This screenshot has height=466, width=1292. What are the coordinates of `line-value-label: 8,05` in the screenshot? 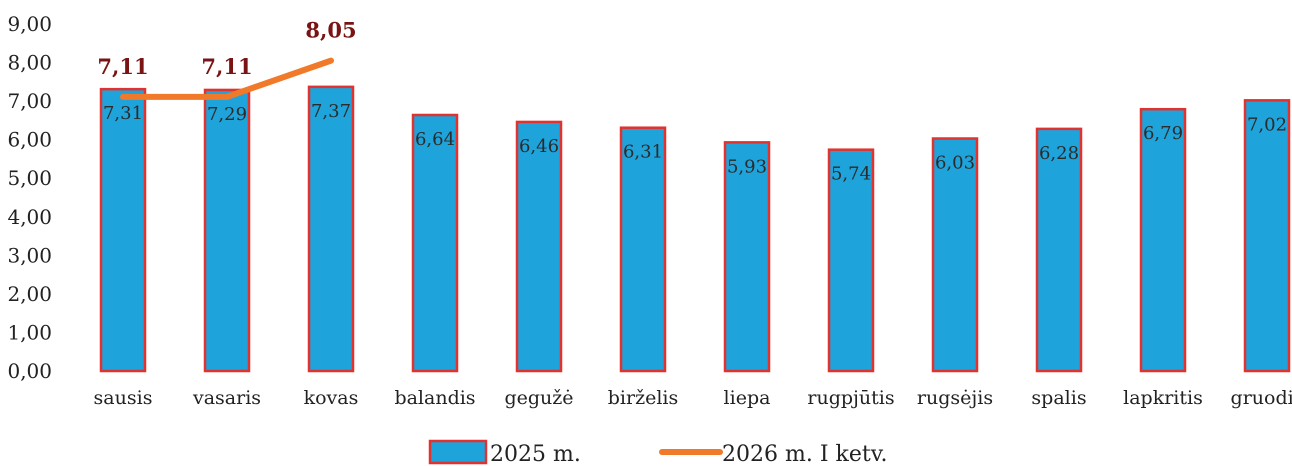 It's located at (330, 30).